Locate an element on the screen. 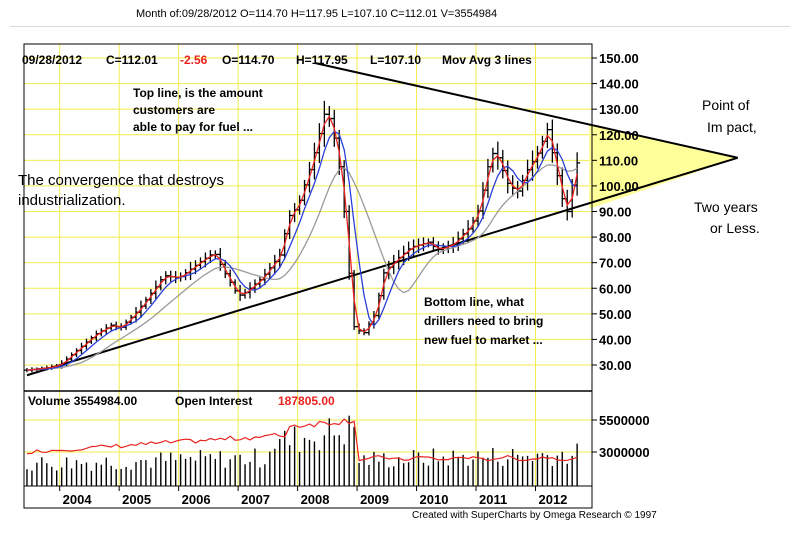 The width and height of the screenshot is (800, 550). impact-triangle-fill is located at coordinates (663, 166).